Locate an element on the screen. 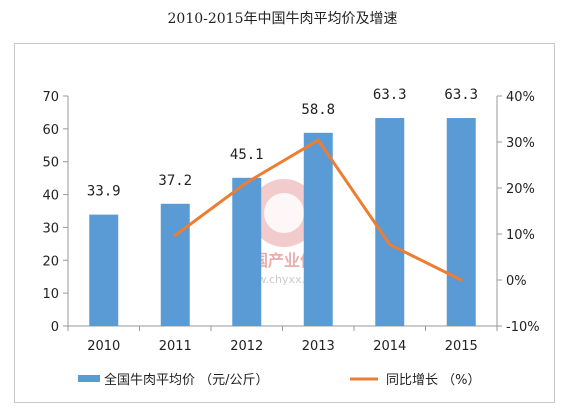  bar-data-label: 45.1 is located at coordinates (247, 155).